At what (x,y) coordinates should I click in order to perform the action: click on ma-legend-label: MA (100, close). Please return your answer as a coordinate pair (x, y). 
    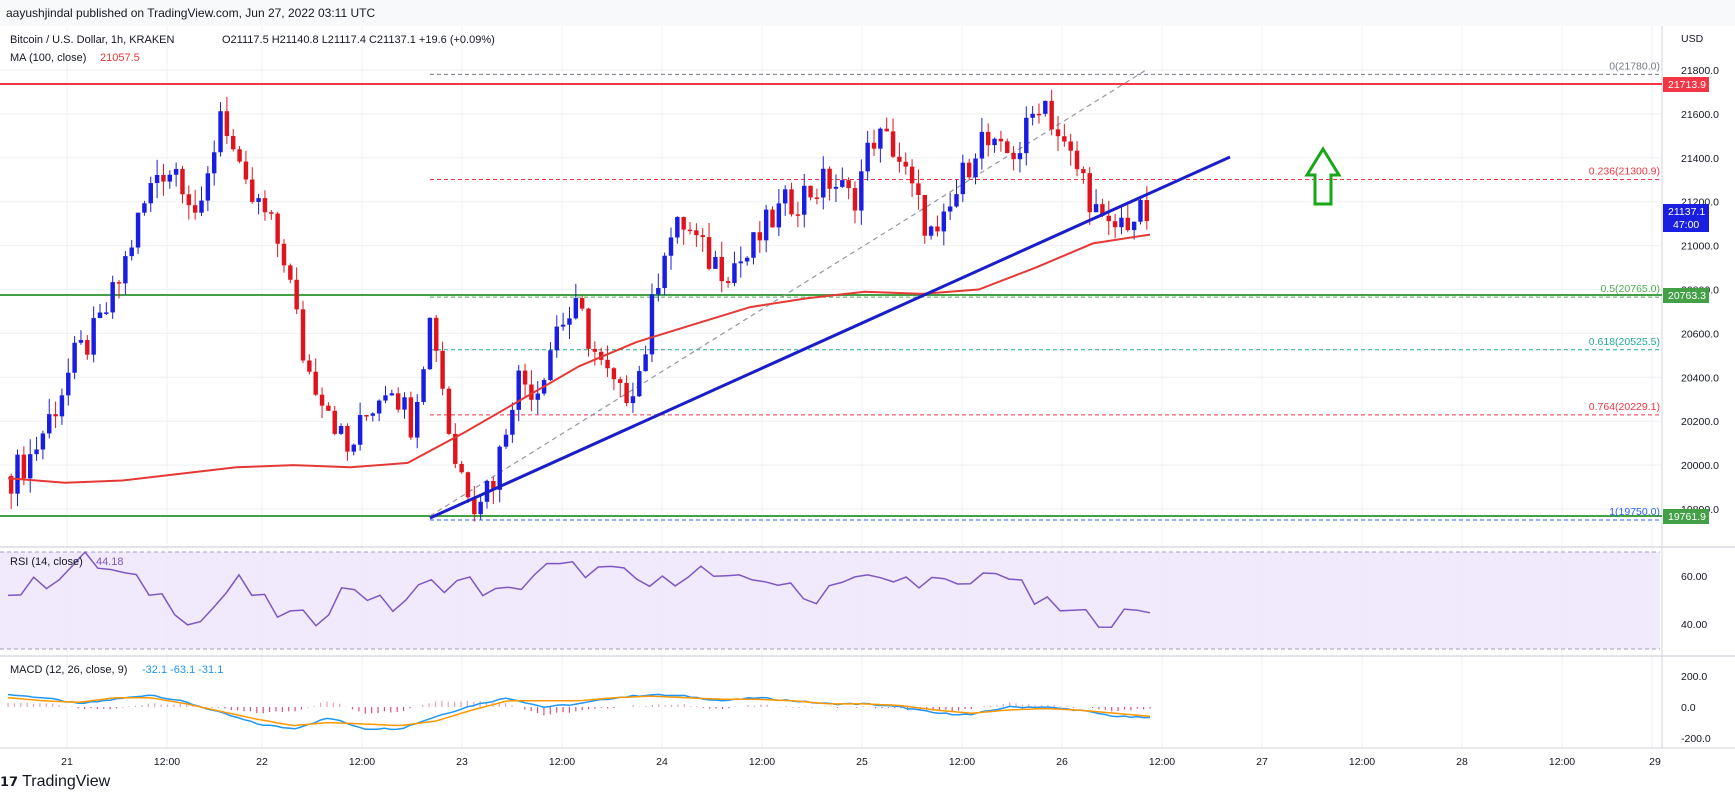
    Looking at the image, I should click on (48, 58).